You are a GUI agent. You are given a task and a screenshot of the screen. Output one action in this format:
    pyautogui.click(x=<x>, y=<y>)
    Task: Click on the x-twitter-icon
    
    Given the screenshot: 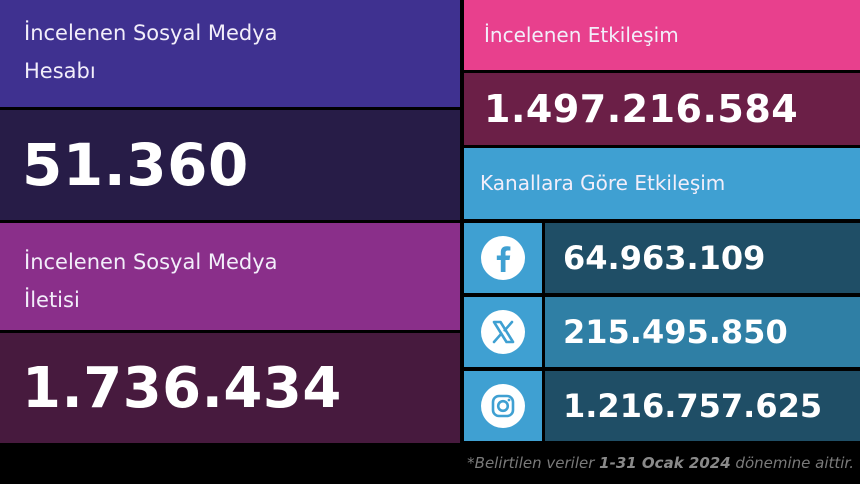 What is the action you would take?
    pyautogui.click(x=503, y=332)
    